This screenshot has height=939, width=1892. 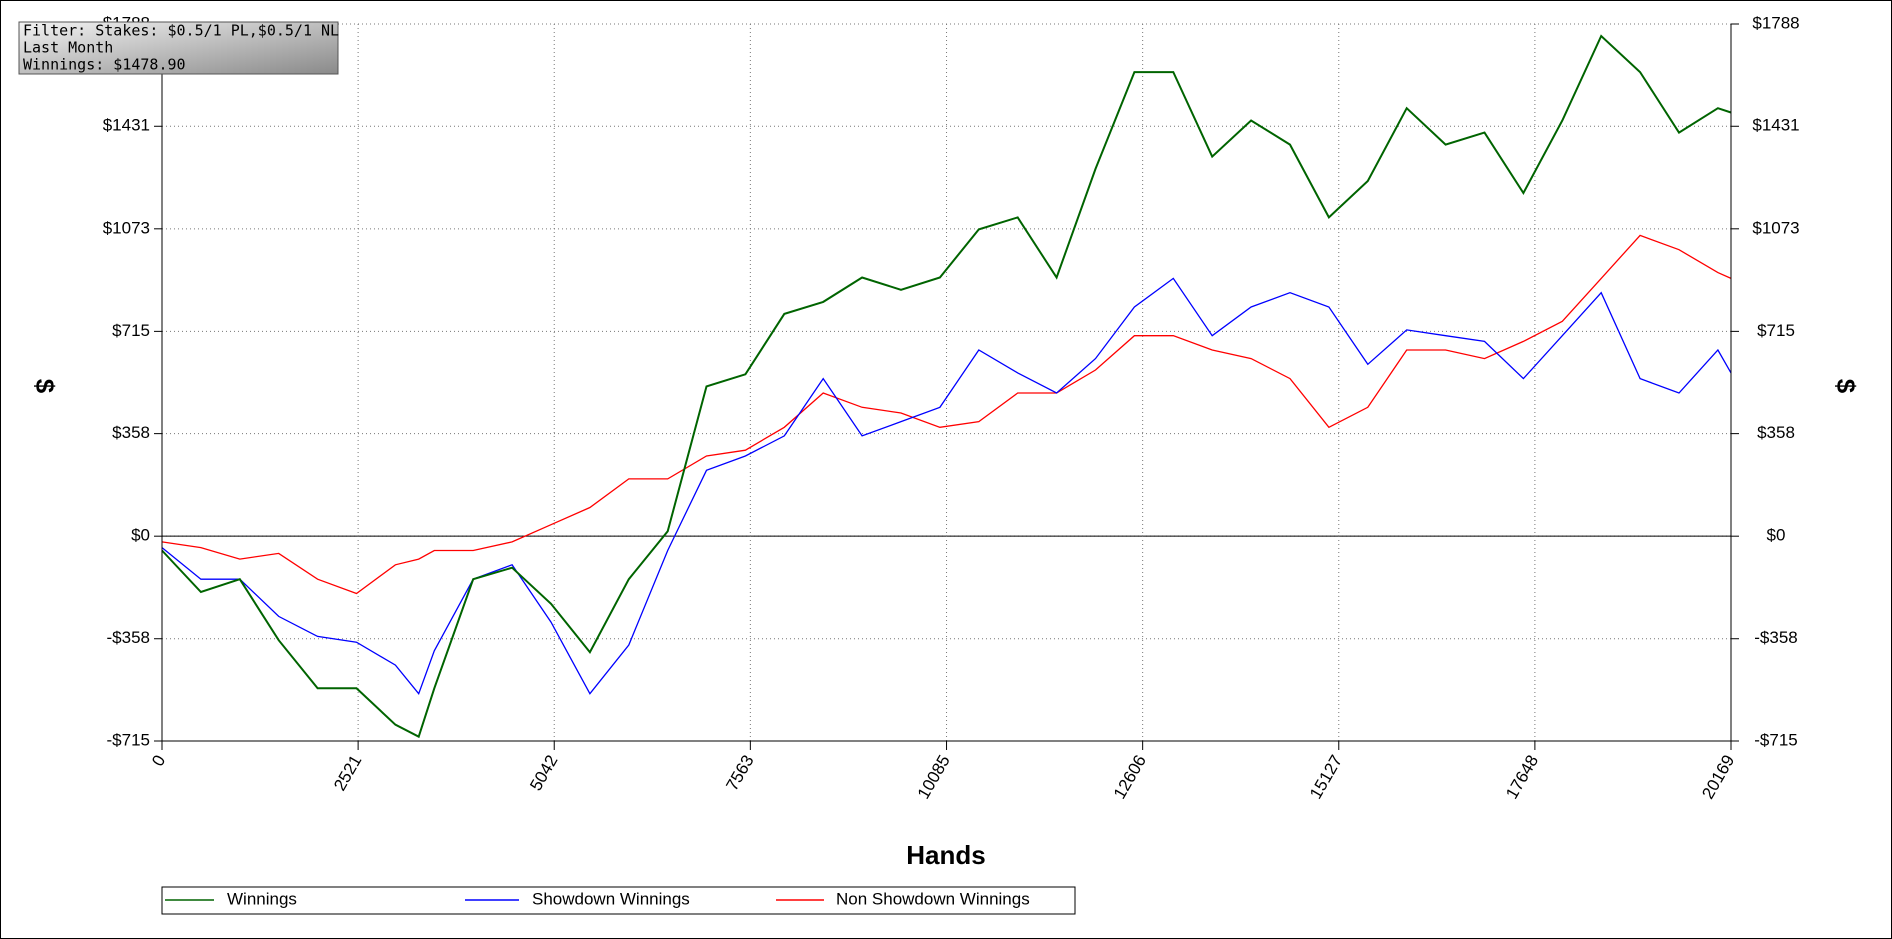 What do you see at coordinates (104, 65) in the screenshot?
I see `info-winnings: Winnings: $1478.90` at bounding box center [104, 65].